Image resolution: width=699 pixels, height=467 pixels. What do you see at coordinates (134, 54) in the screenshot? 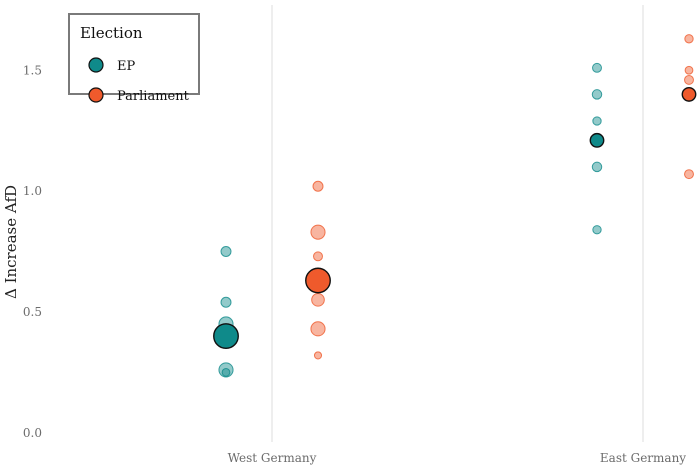
I see `legend-box` at bounding box center [134, 54].